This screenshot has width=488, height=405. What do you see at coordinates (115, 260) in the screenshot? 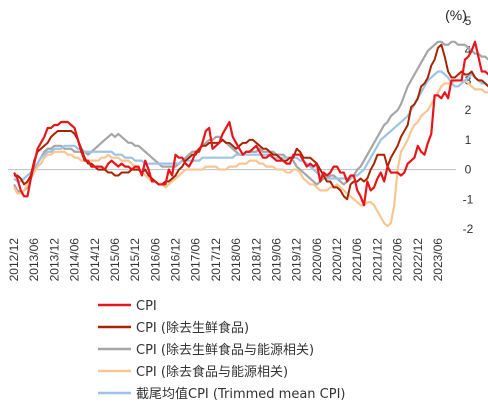
I see `x-tick-label: 2015/06` at bounding box center [115, 260].